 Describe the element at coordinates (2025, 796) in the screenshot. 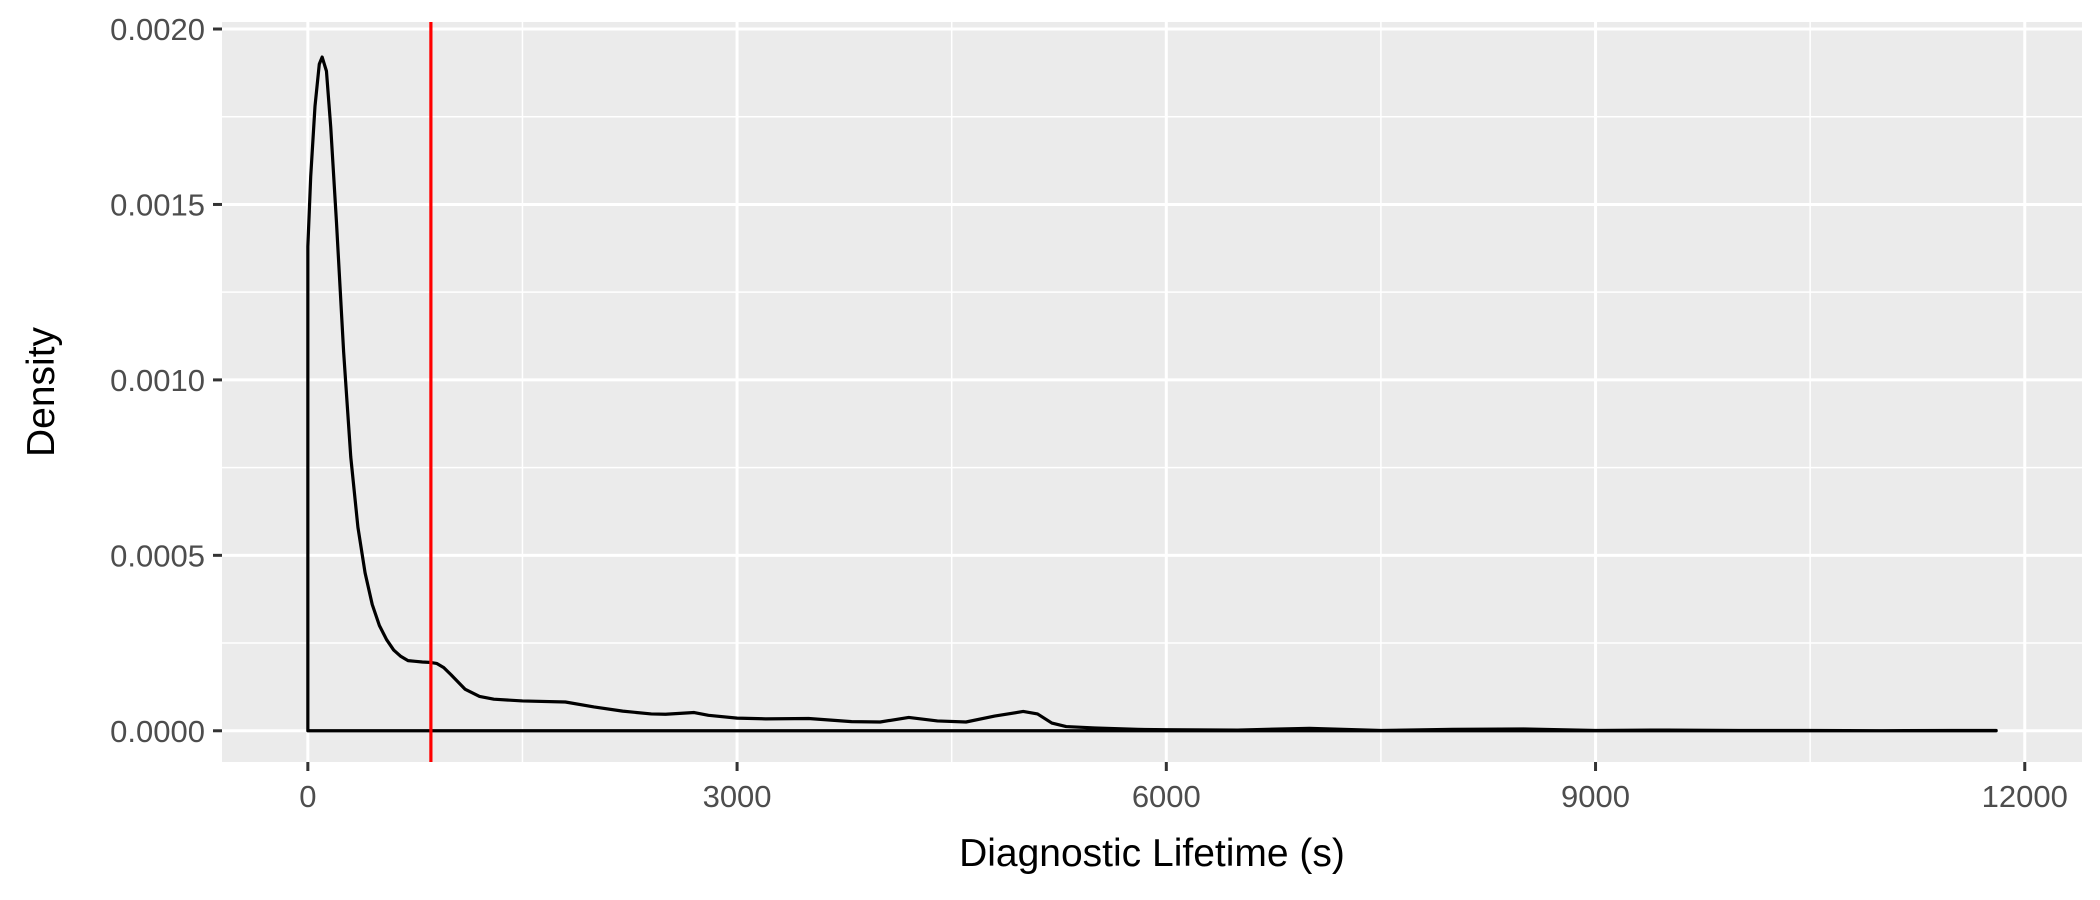

I see `x-tick-label: 12000` at that location.